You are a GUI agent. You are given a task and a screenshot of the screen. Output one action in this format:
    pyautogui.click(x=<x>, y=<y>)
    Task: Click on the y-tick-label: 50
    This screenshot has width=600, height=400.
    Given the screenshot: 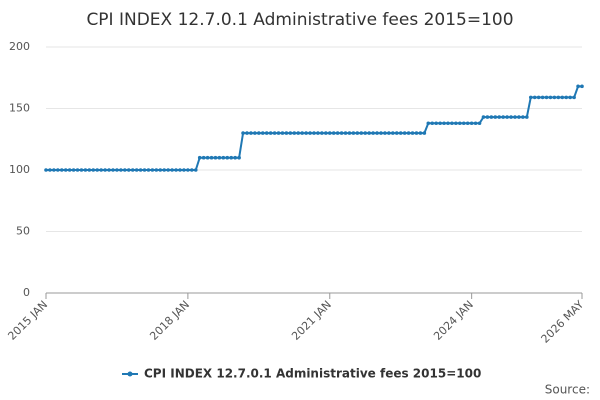 What is the action you would take?
    pyautogui.click(x=23, y=231)
    